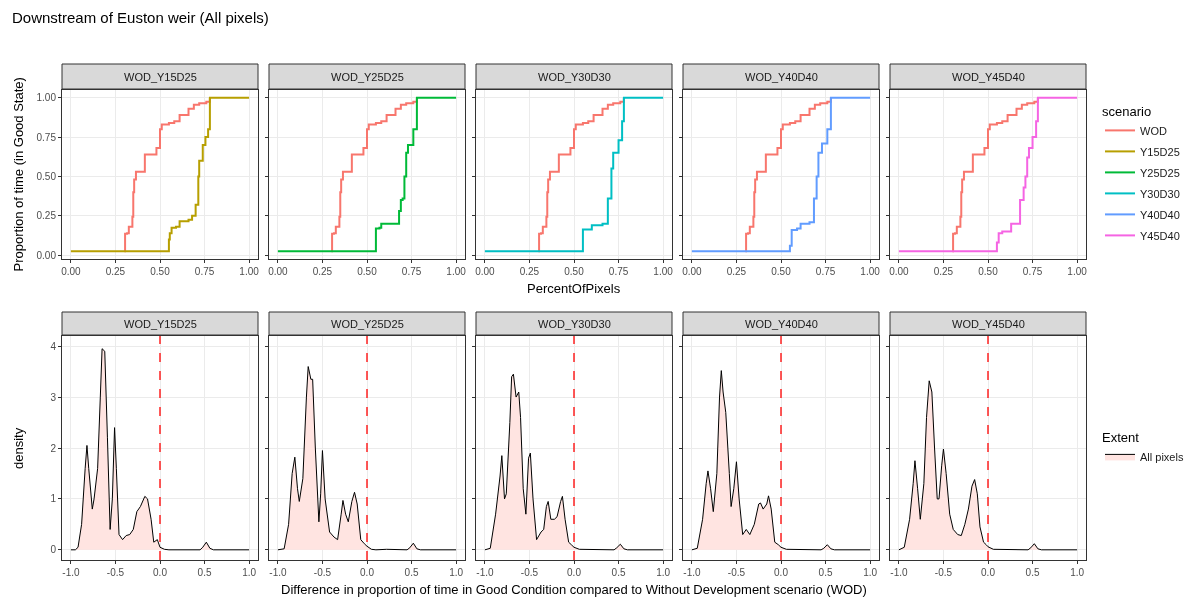 Image resolution: width=1199 pixels, height=601 pixels. I want to click on y-tick-label: 4, so click(53, 346).